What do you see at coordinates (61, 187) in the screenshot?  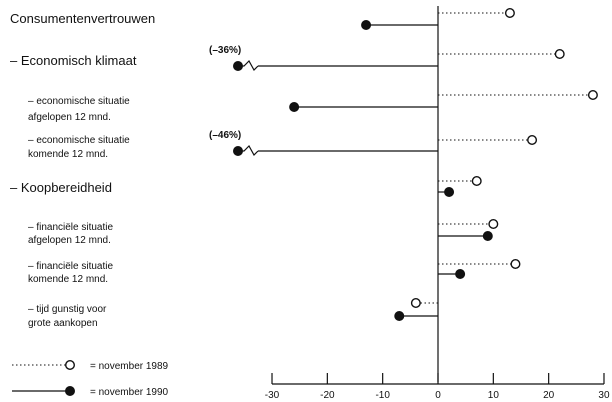 I see `category-label: – Koopbereidheid` at bounding box center [61, 187].